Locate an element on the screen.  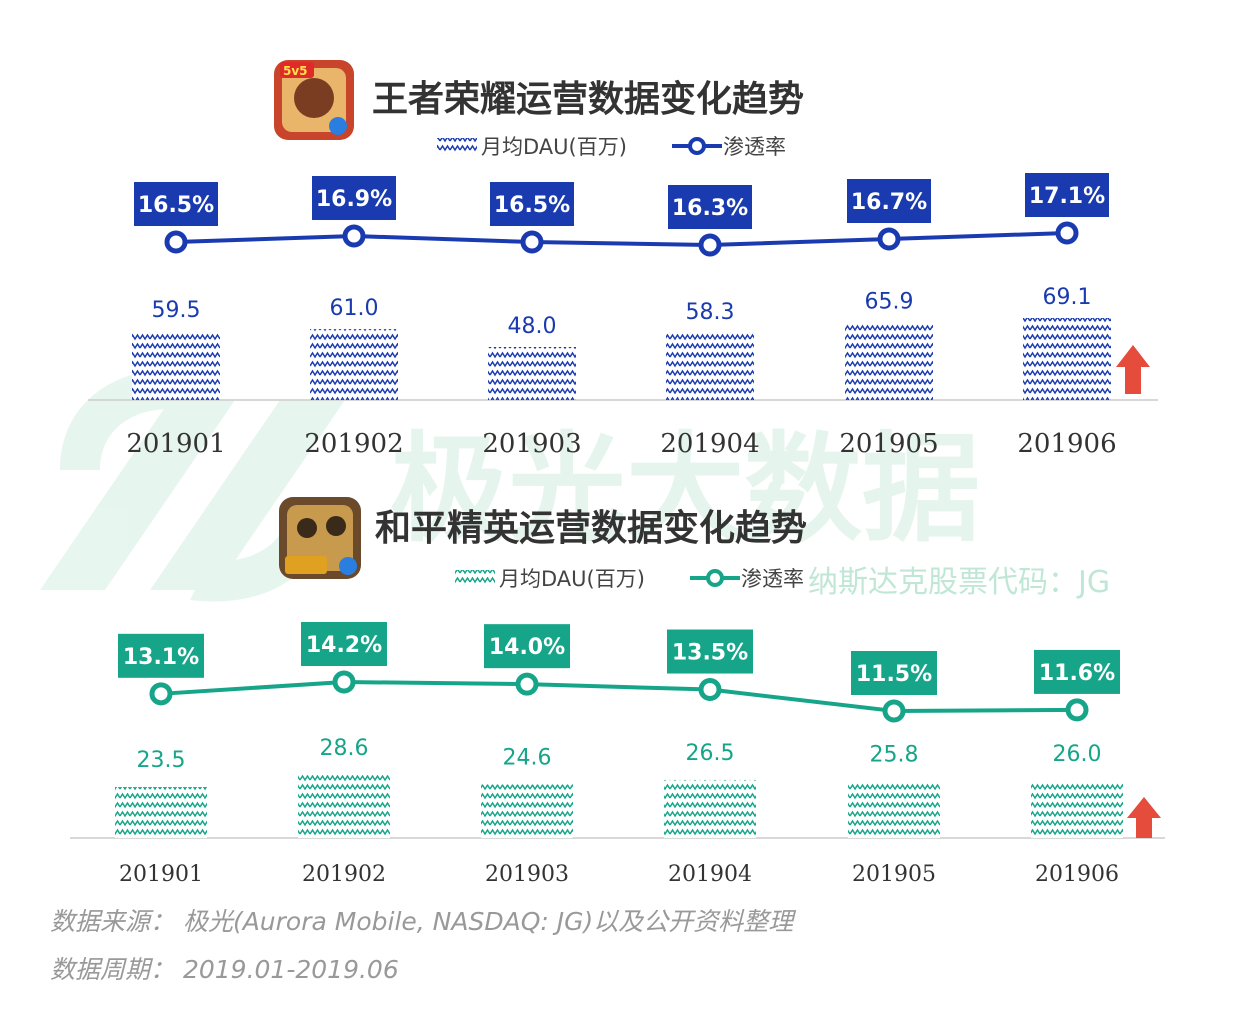
bar-value-201904: 58.3 is located at coordinates (710, 312).